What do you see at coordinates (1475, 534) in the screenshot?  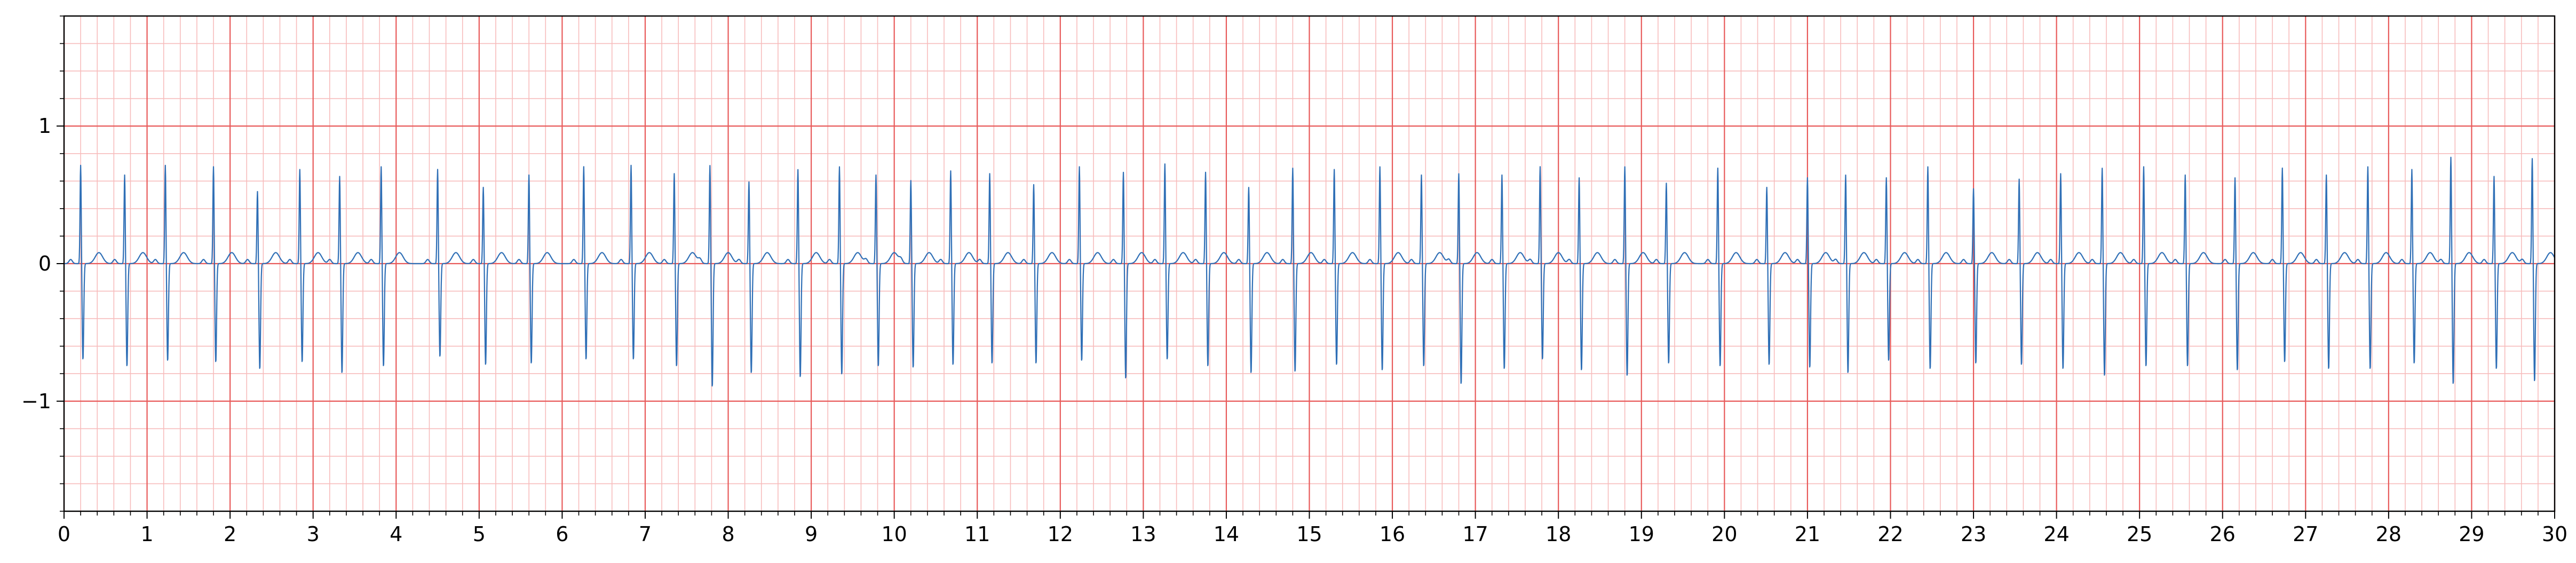 I see `x-tick-label: 17` at bounding box center [1475, 534].